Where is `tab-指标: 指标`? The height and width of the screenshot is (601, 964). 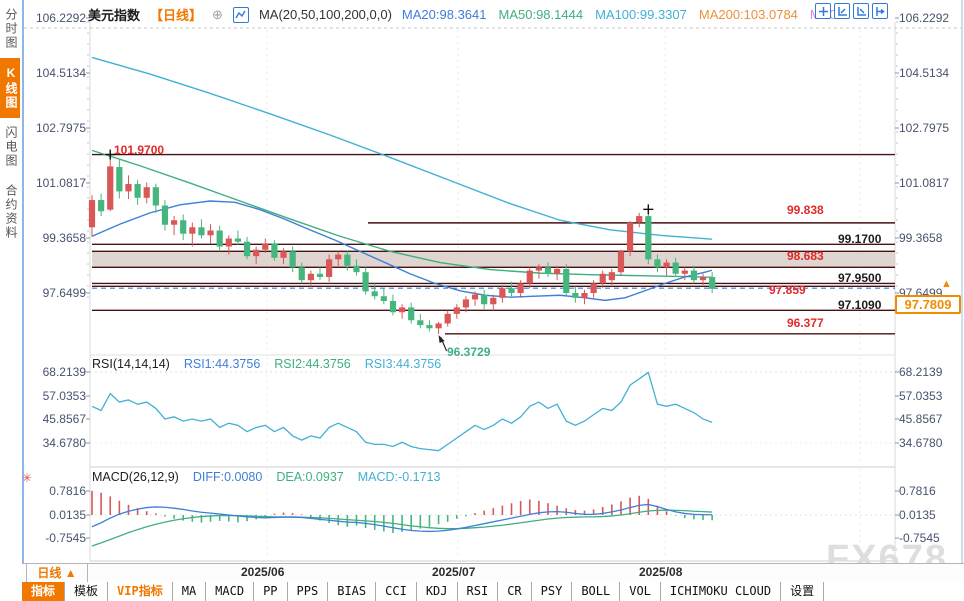
tab-指标: 指标 is located at coordinates (44, 591).